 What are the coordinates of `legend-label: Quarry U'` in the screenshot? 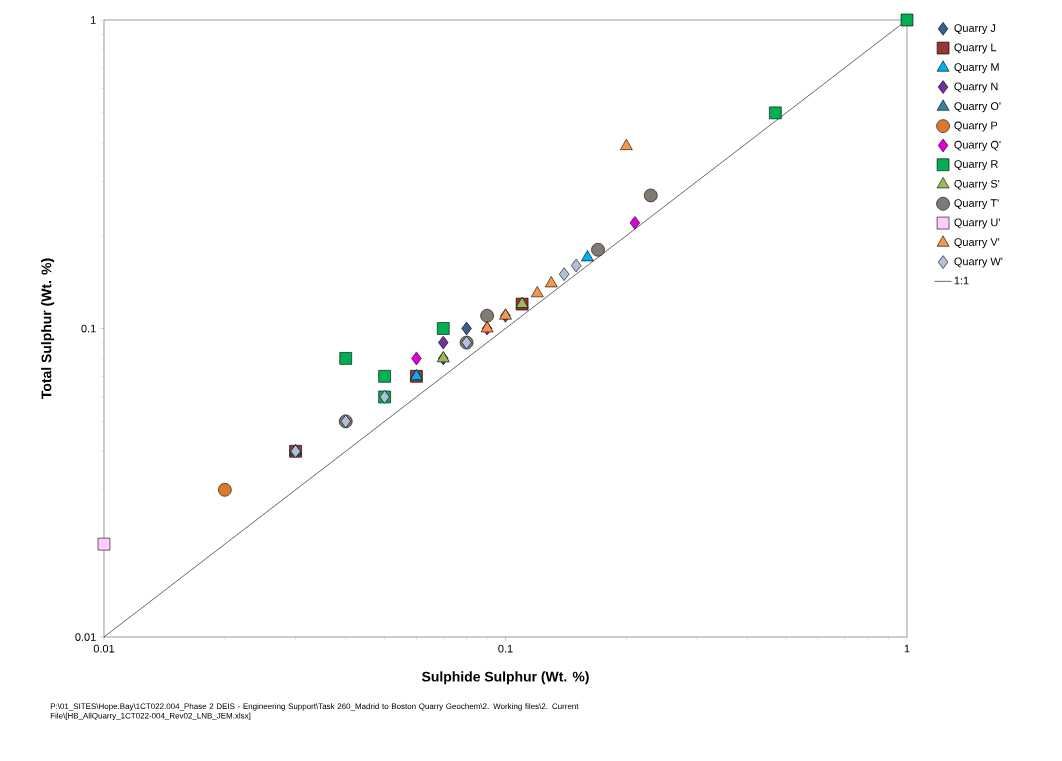 It's located at (977, 223).